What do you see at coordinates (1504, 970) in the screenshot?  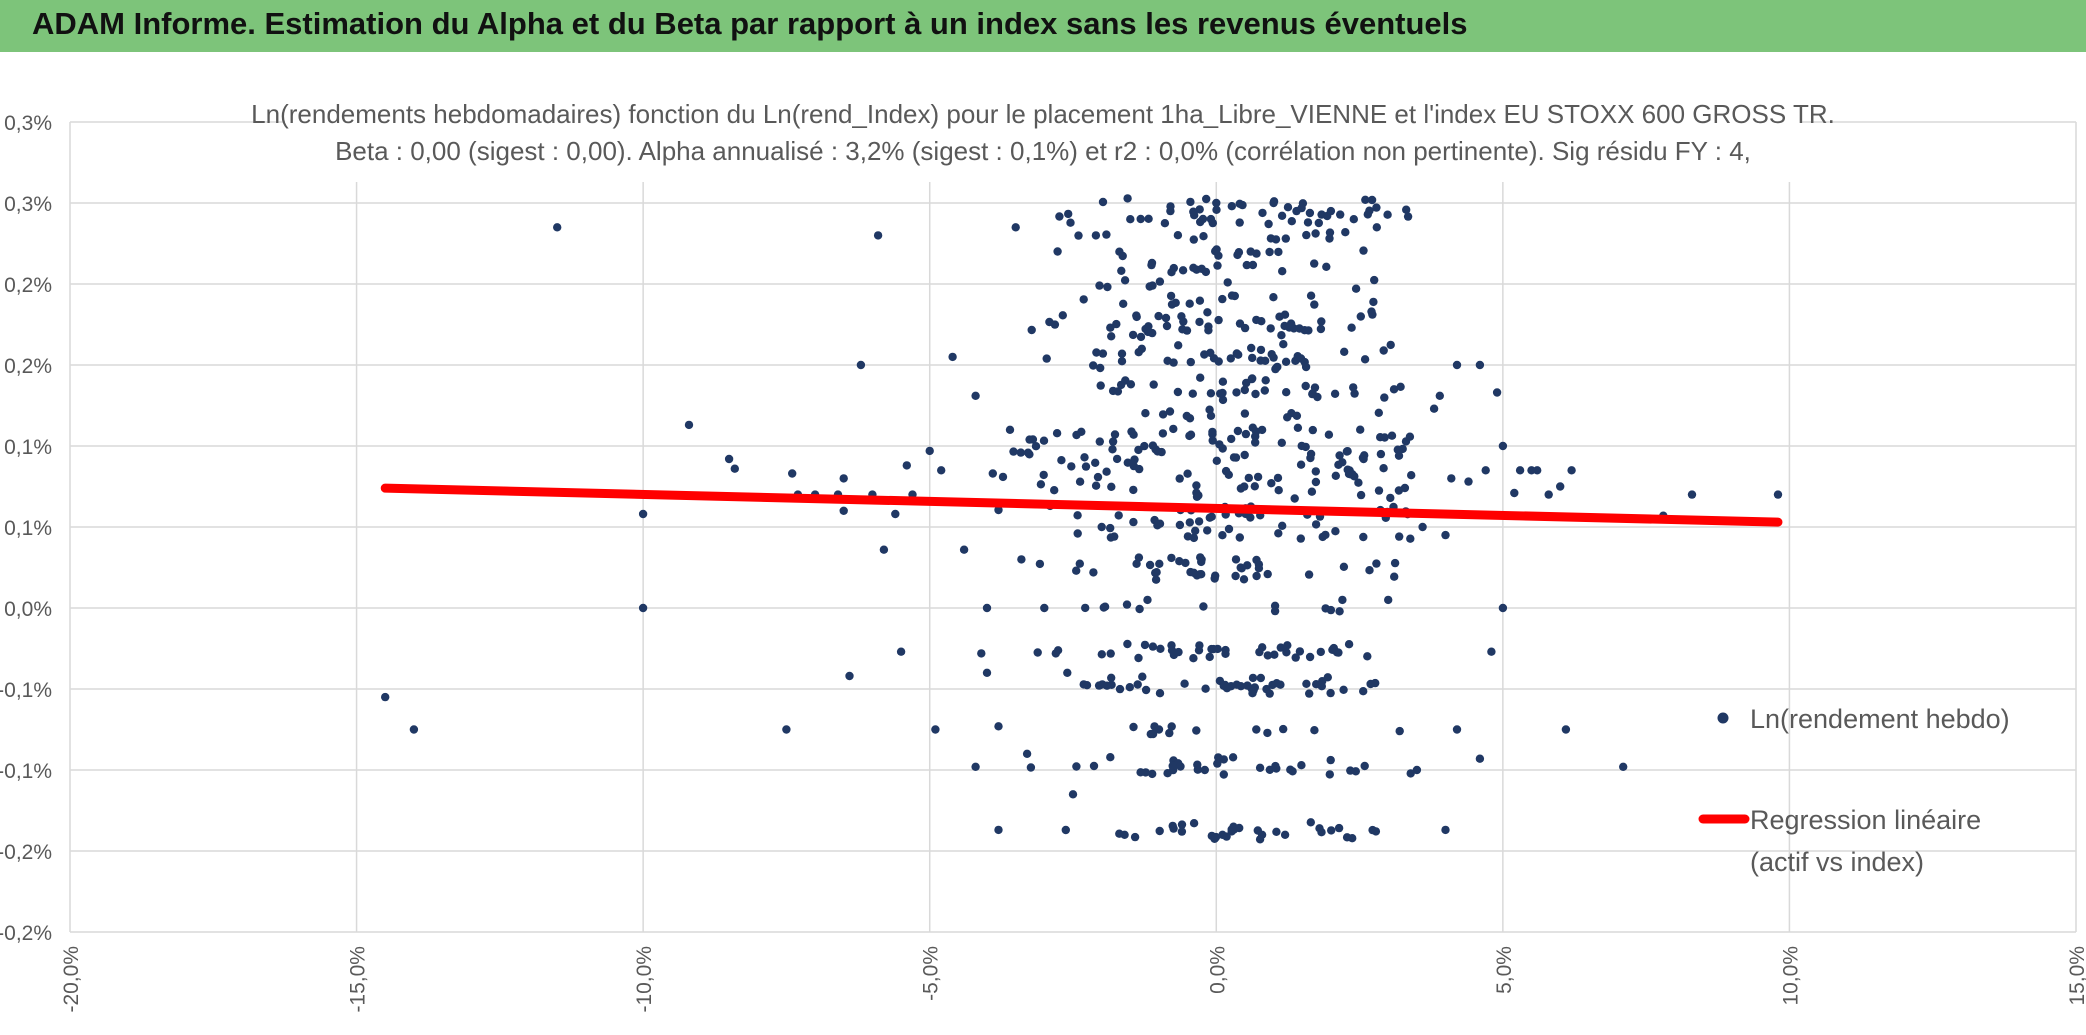 I see `x-tick-label: 5,0%` at bounding box center [1504, 970].